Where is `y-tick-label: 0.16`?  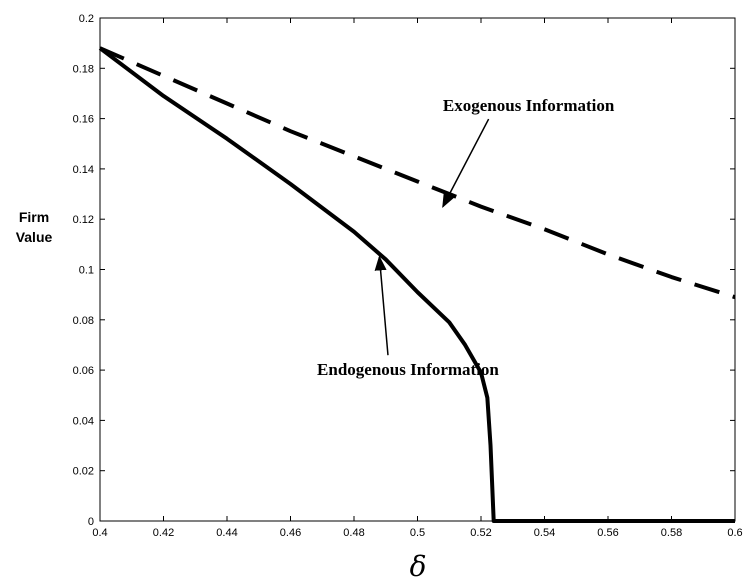 y-tick-label: 0.16 is located at coordinates (83, 120).